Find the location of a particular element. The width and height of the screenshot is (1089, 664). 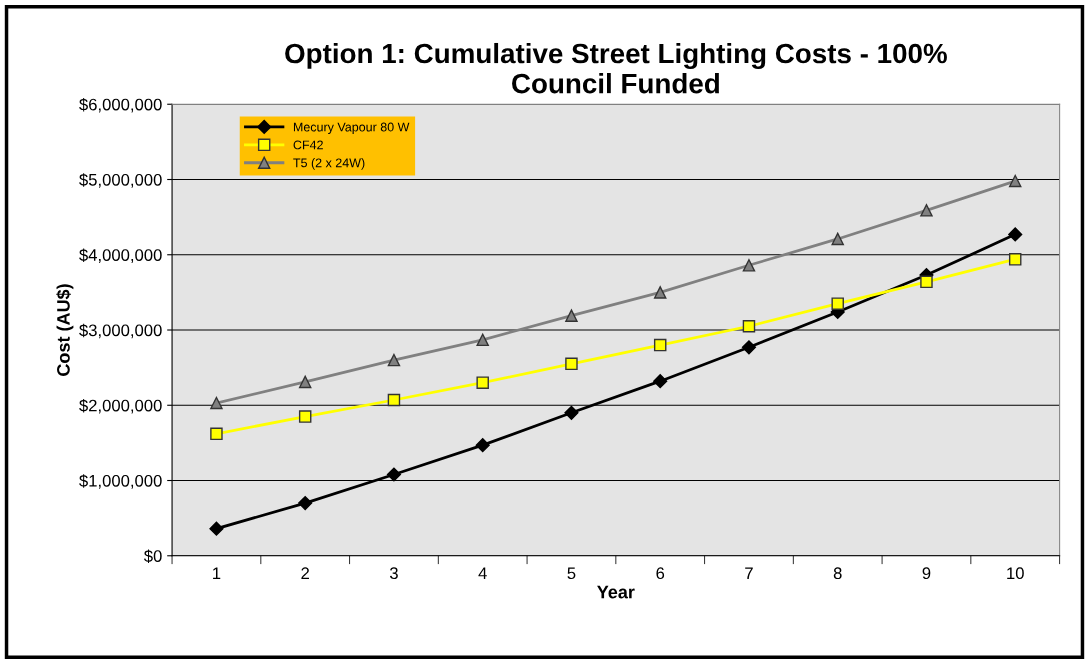

x-tick-label: 9 is located at coordinates (926, 573).